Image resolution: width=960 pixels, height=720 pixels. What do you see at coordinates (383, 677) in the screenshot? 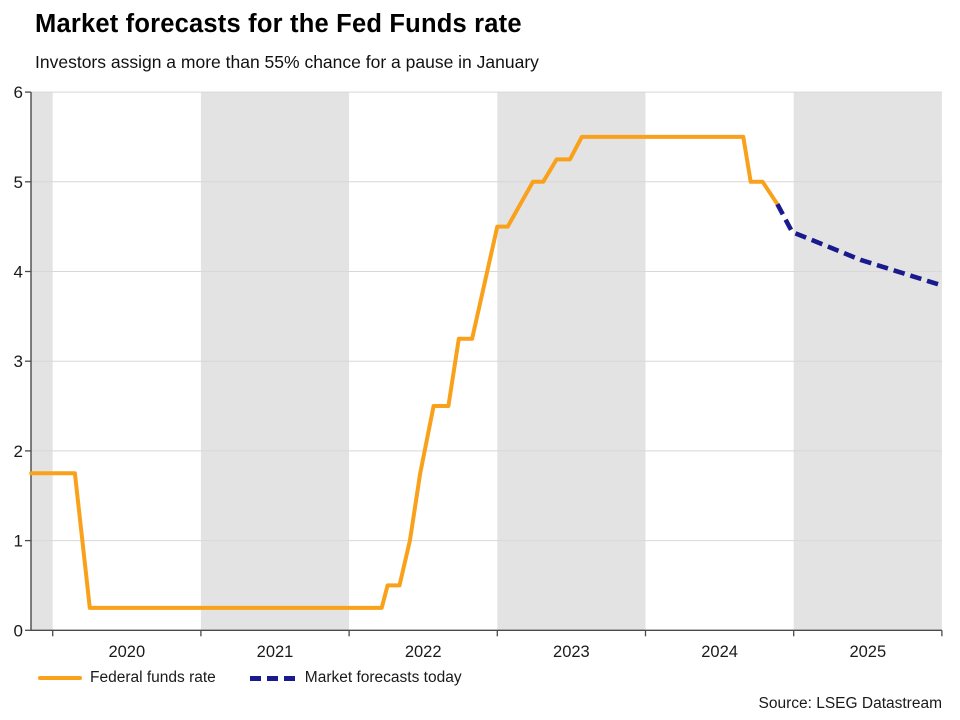
I see `legend-label-market-forecasts-today: Market forecasts today` at bounding box center [383, 677].